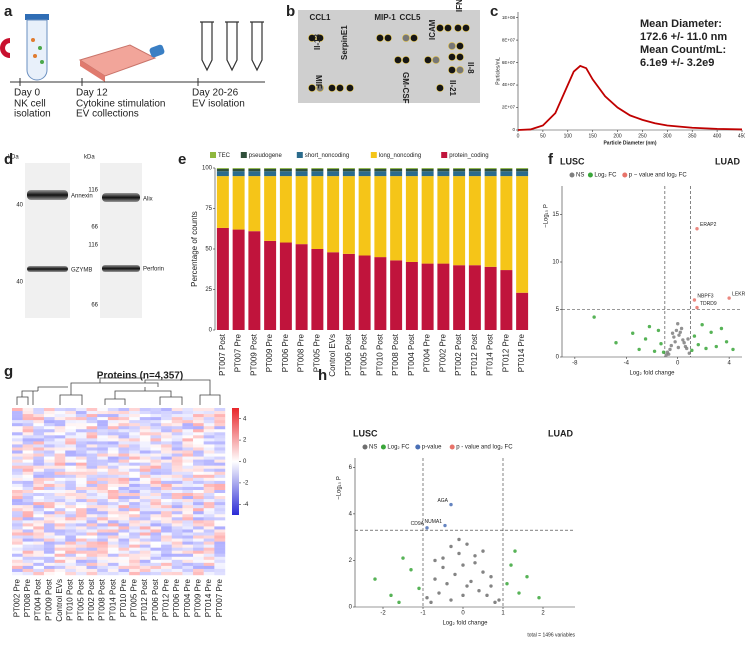  Describe the element at coordinates (197, 597) in the screenshot. I see `column-label: PT009 Pre` at that location.